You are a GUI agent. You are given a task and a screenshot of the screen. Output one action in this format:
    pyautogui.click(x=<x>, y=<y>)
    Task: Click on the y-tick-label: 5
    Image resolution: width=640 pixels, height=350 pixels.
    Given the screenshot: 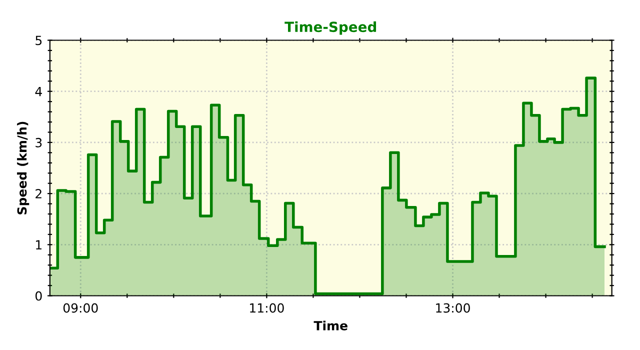 What is the action you would take?
    pyautogui.click(x=39, y=41)
    